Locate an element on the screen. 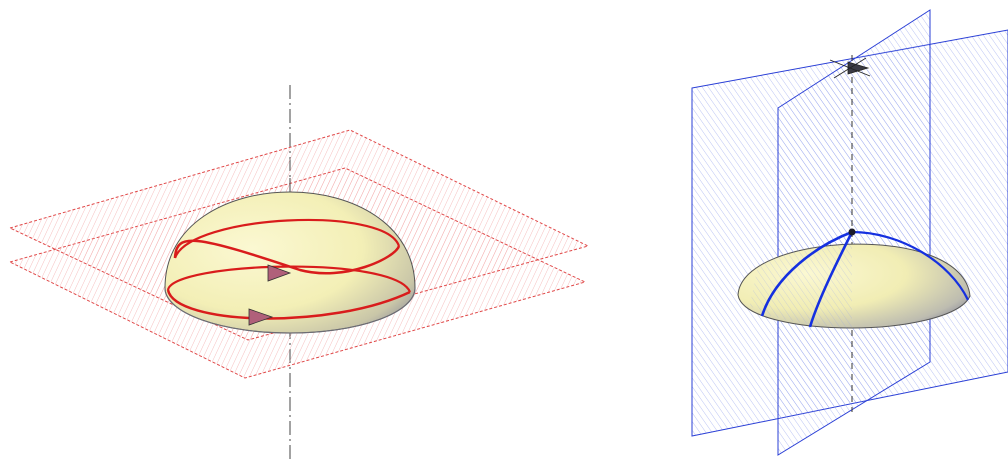 This screenshot has height=461, width=1008. left-upper-arrow-icon is located at coordinates (279, 273).